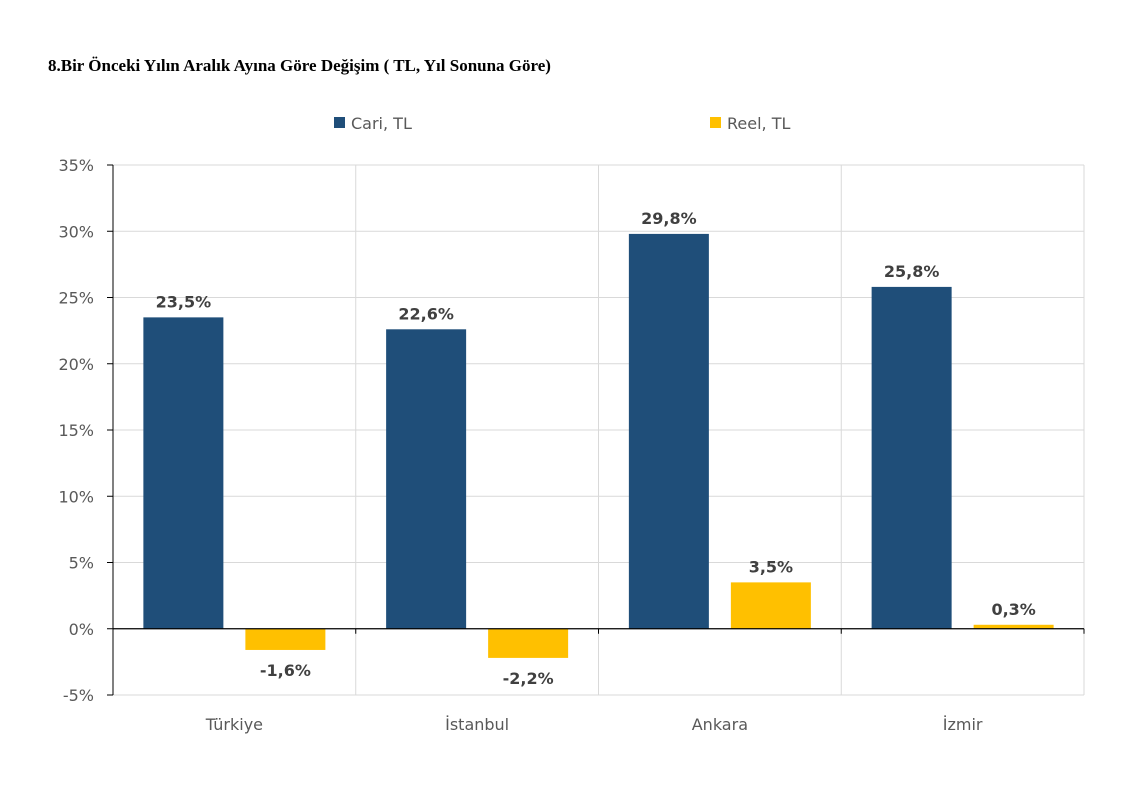 The width and height of the screenshot is (1123, 794). I want to click on y-tick-label: 10%, so click(76, 496).